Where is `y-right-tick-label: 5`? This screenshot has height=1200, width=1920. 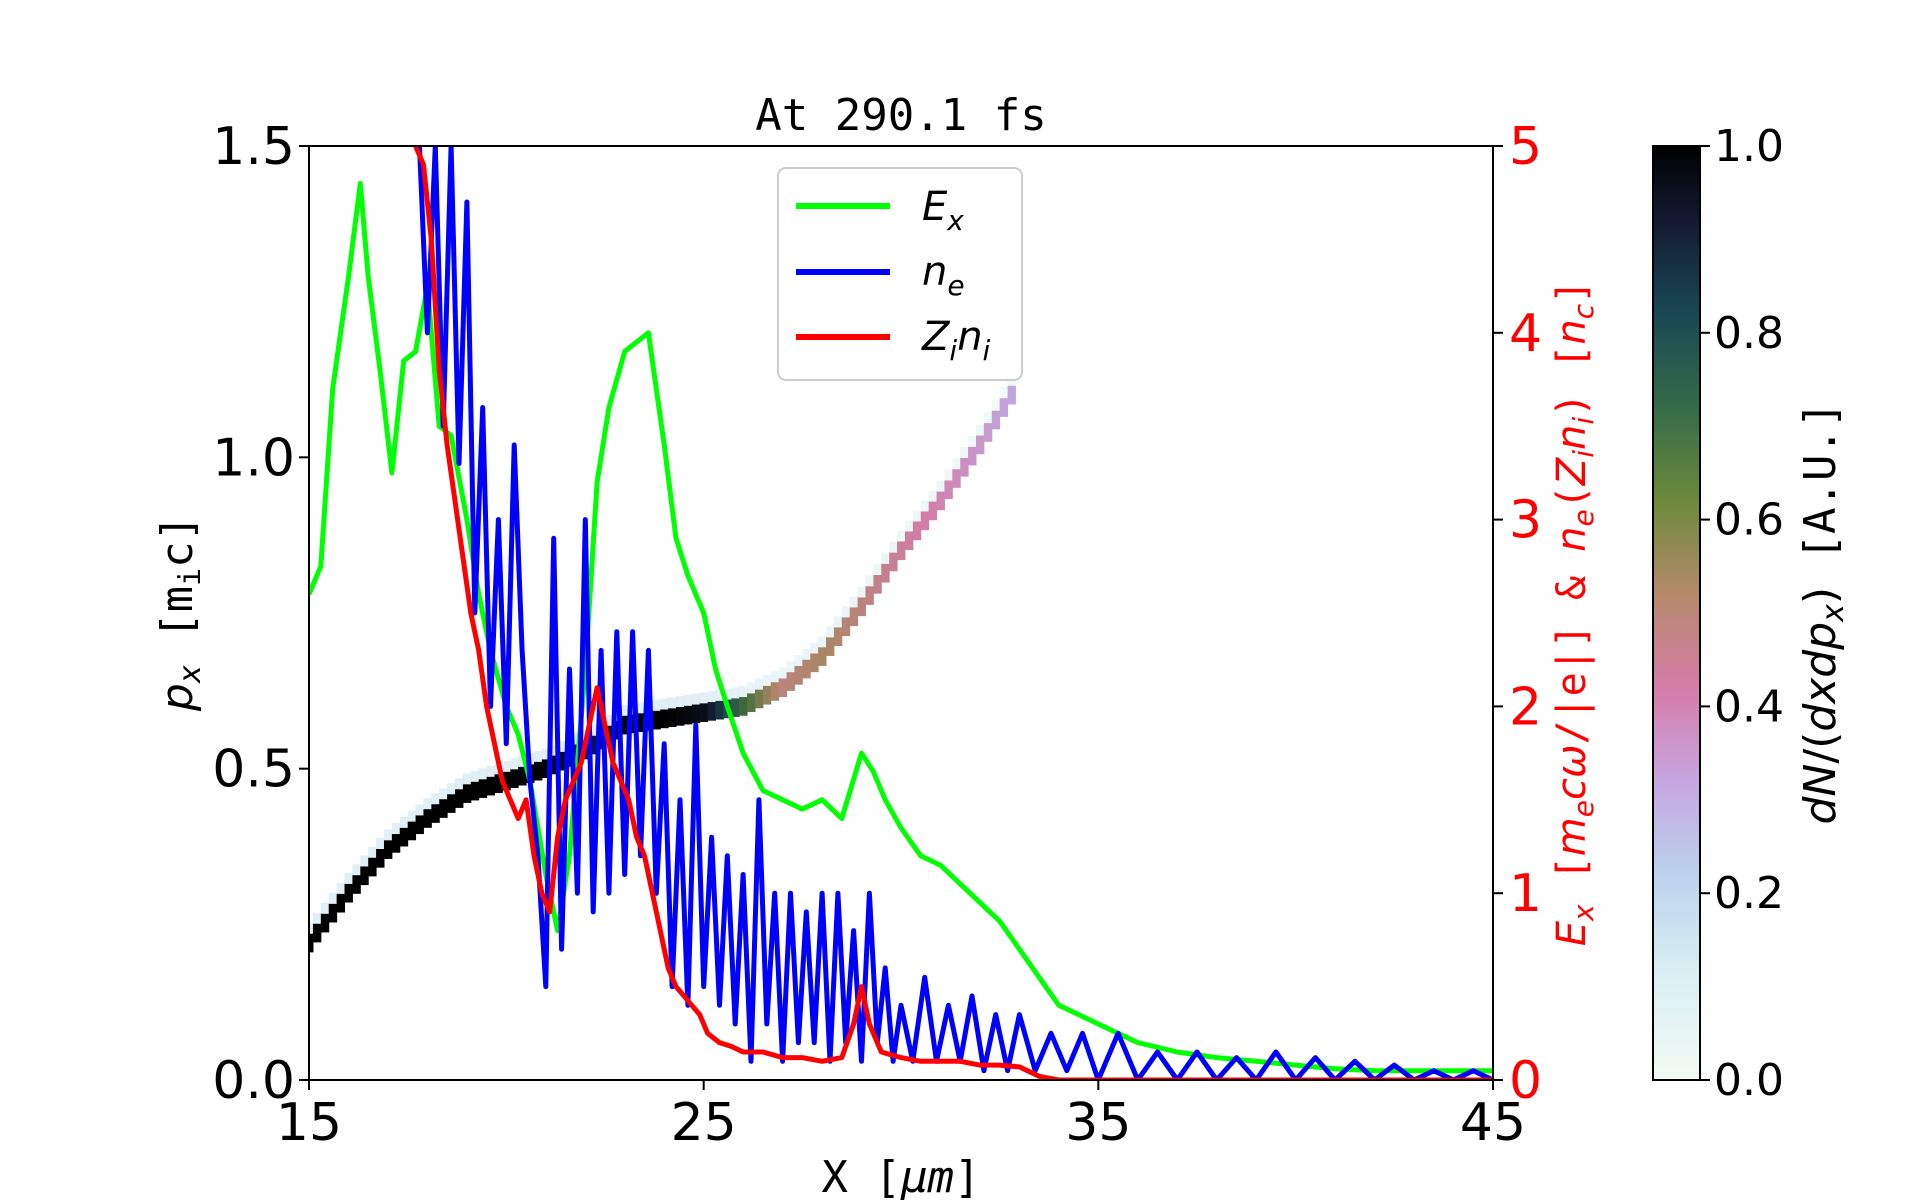 y-right-tick-label: 5 is located at coordinates (1525, 147).